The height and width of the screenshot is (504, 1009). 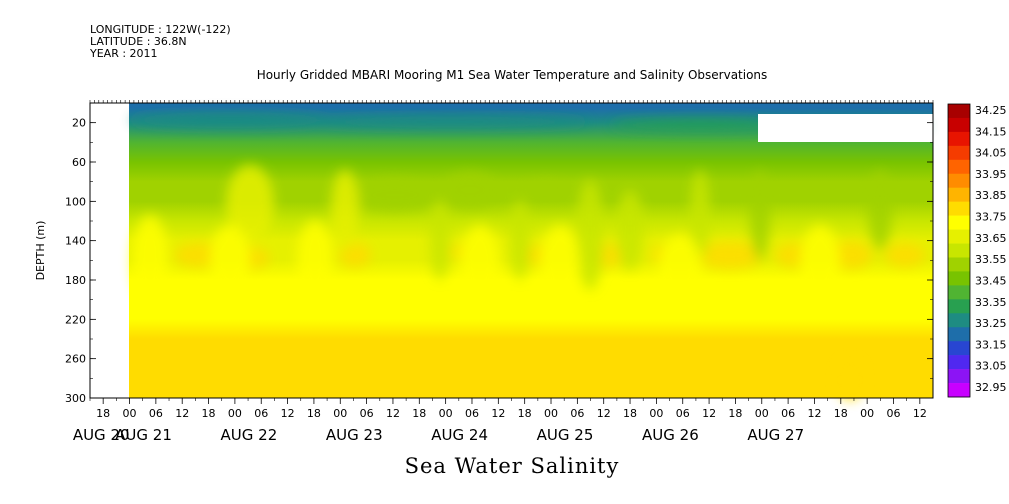 I want to click on x-day-label: AUG 20, so click(x=101, y=435).